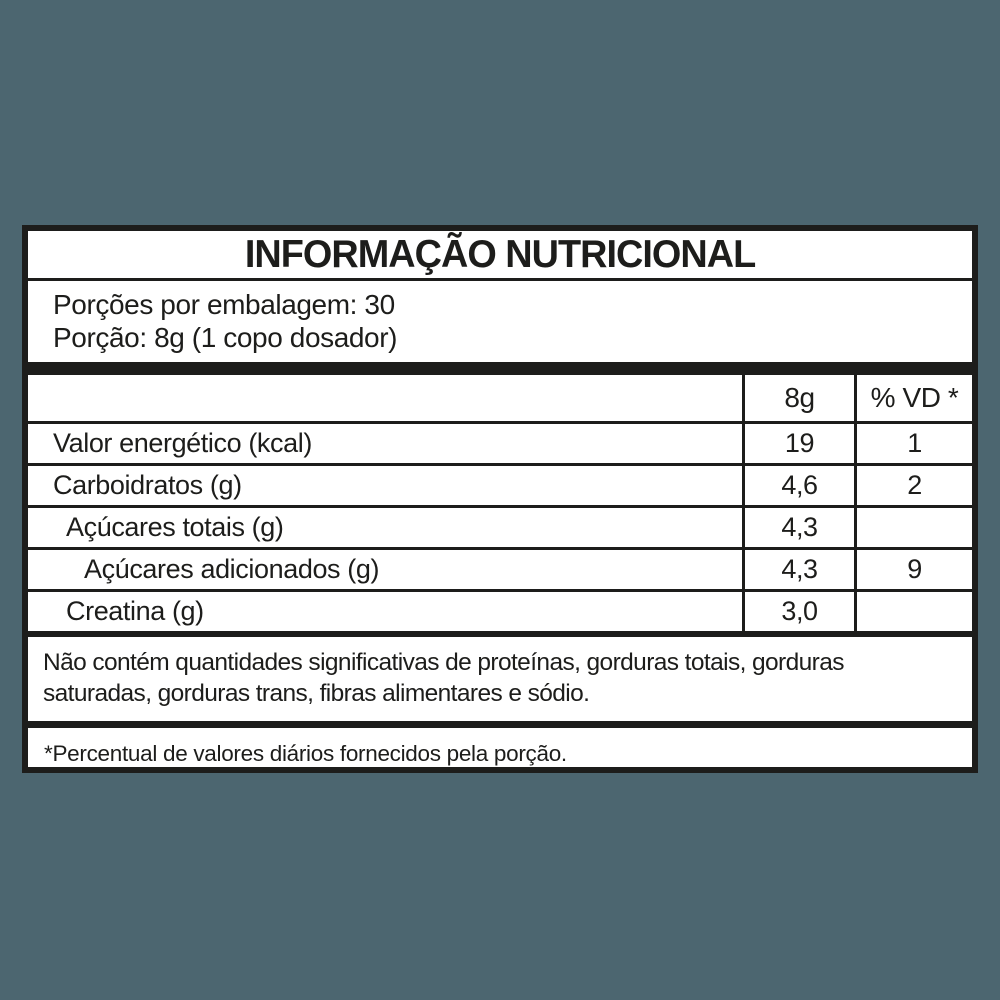 This screenshot has height=1000, width=1000. Describe the element at coordinates (798, 443) in the screenshot. I see `nutrient-amount: 19` at that location.